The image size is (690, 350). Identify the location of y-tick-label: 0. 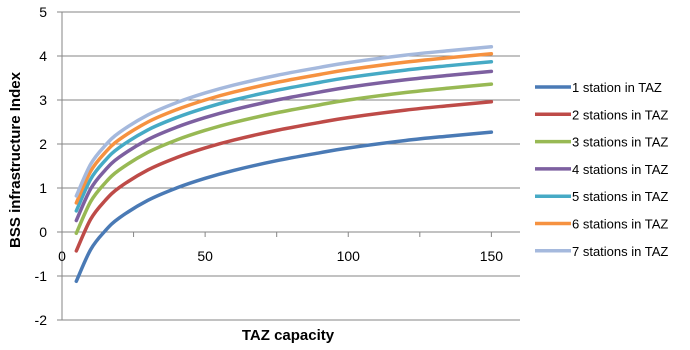
(43, 232).